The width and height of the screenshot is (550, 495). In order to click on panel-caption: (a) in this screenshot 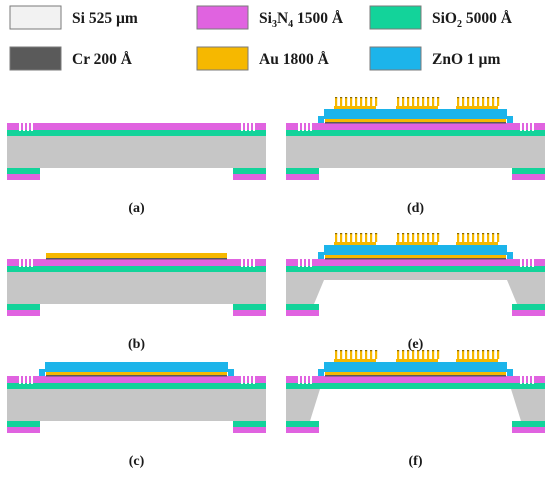, I will do `click(136, 208)`.